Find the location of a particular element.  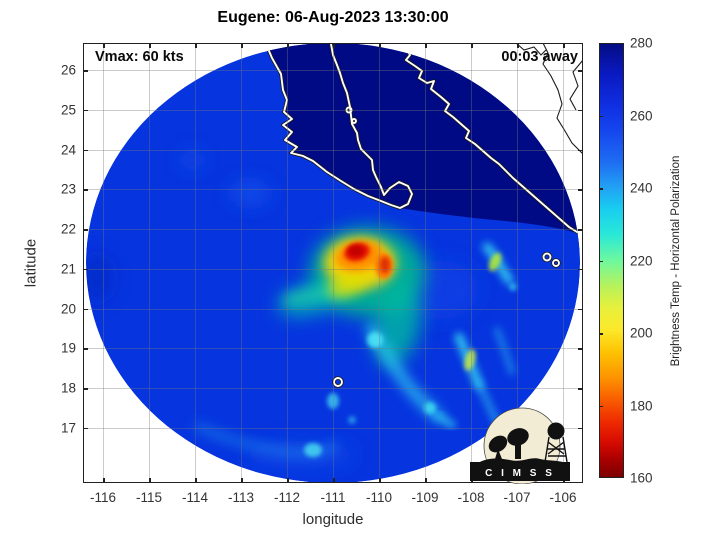

y-tick-label: 20 is located at coordinates (68, 309).